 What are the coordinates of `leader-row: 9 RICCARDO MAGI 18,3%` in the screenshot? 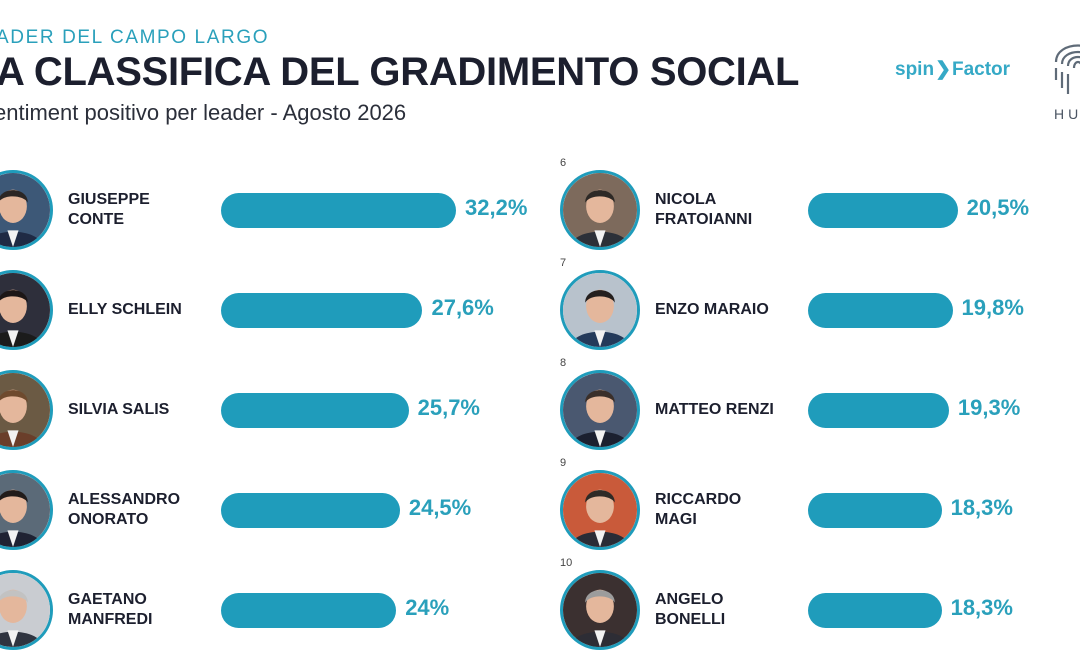 It's located at (540, 503).